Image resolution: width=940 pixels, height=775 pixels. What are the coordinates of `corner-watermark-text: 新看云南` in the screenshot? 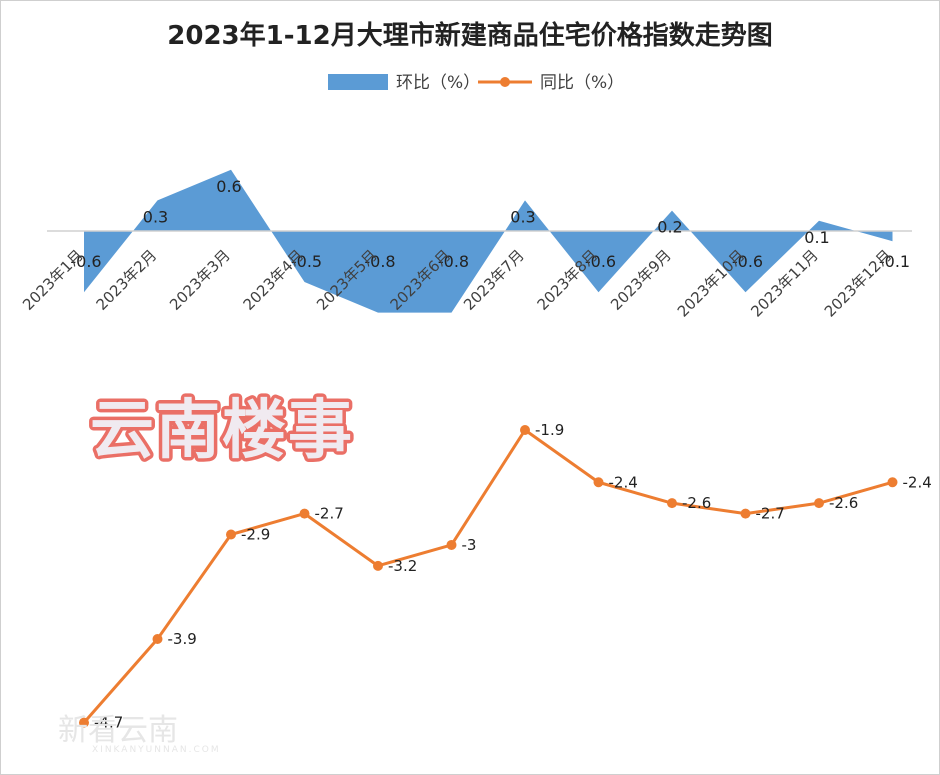 It's located at (118, 730).